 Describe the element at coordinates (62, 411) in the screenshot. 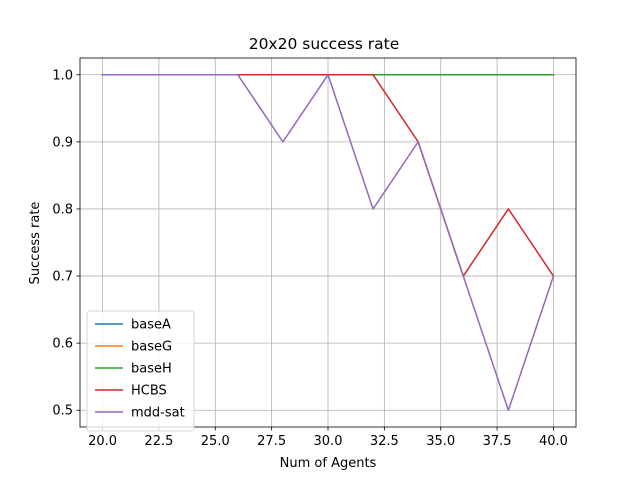

I see `y-tick-label: 0.5` at that location.